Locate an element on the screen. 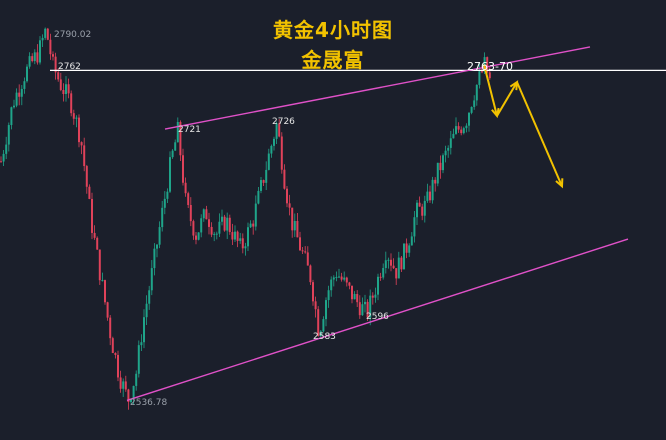  annotation-label-peak: 2790.02 is located at coordinates (72, 35).